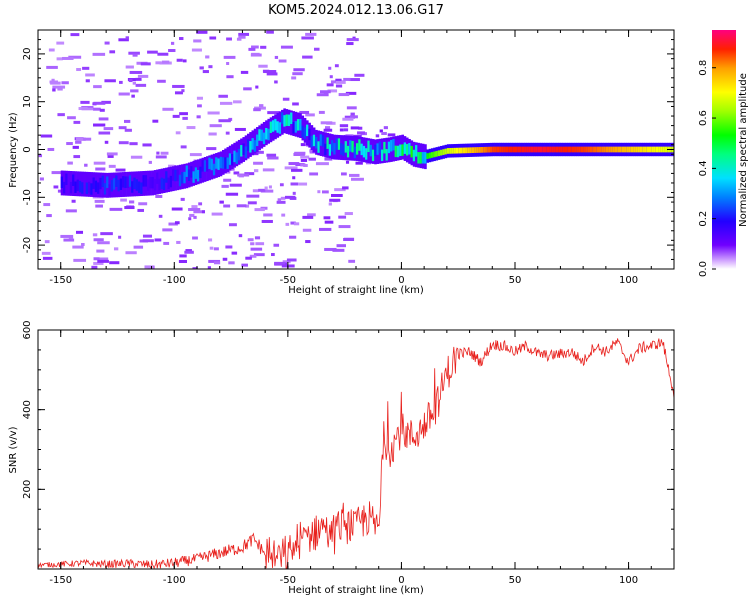 This screenshot has width=750, height=600. I want to click on snr-x-tick-label: 50, so click(515, 580).